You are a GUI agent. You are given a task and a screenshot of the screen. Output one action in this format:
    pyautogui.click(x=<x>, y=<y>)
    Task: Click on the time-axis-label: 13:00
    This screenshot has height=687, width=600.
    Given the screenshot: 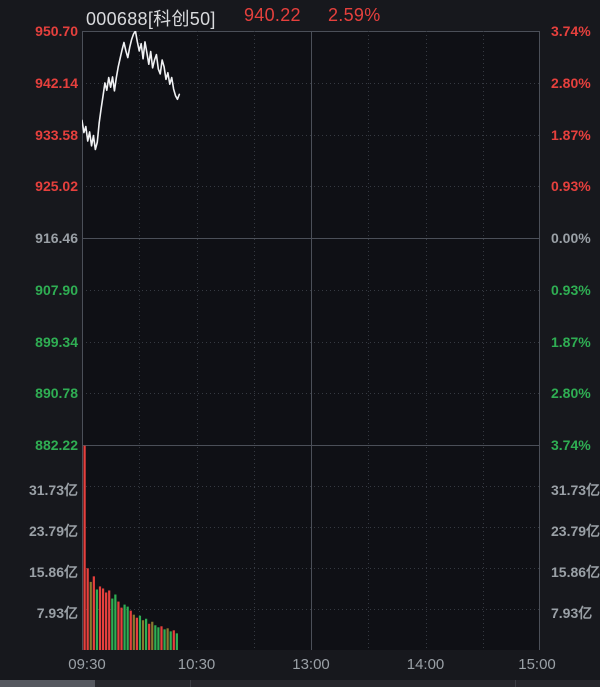 What is the action you would take?
    pyautogui.click(x=311, y=664)
    